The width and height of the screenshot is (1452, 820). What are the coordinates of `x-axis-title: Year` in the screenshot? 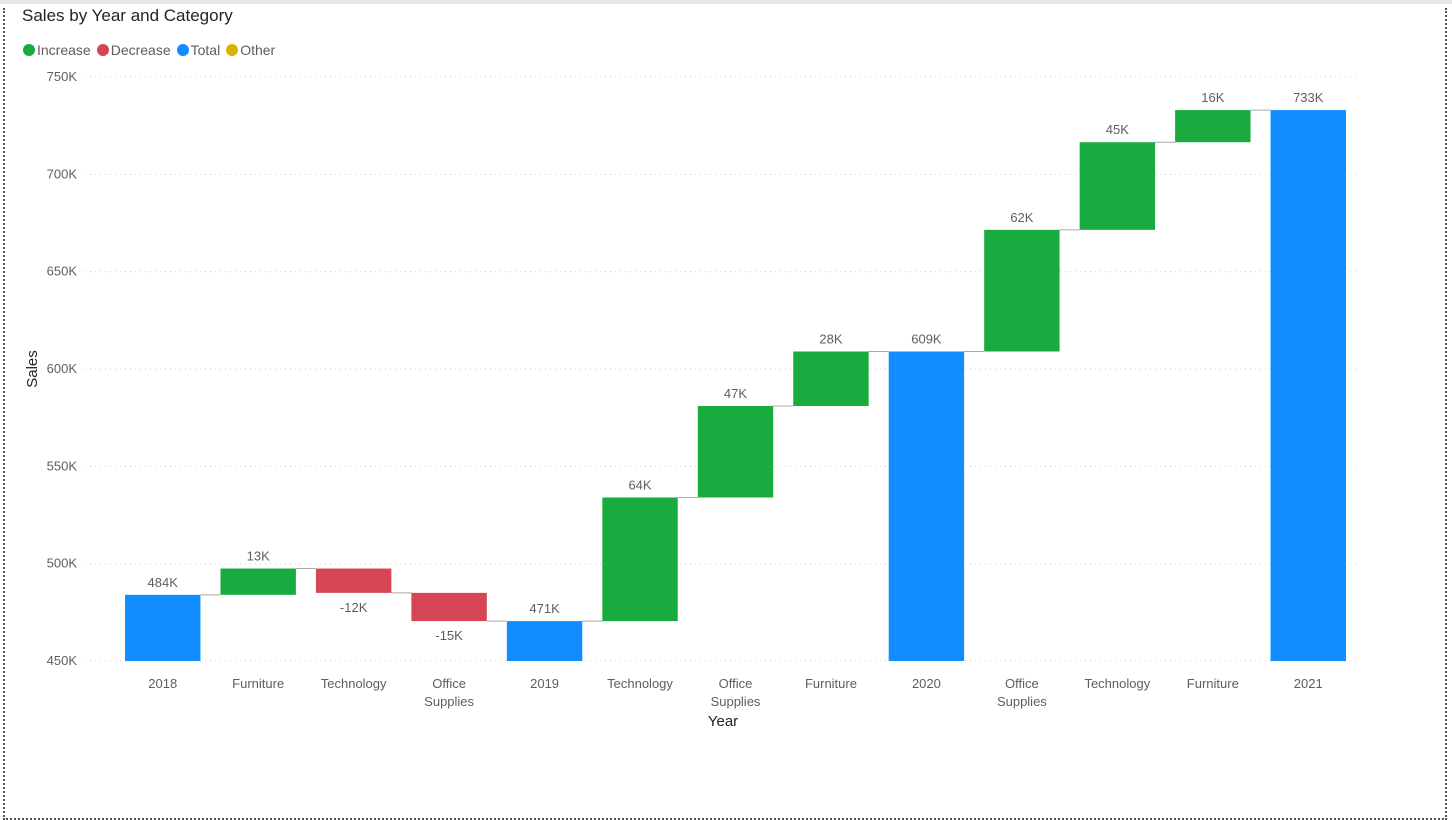 It's located at (723, 721).